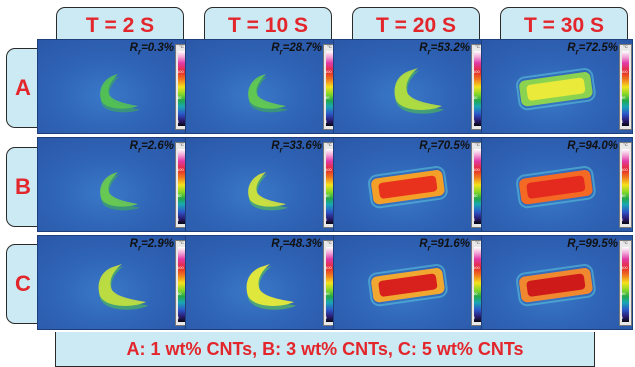  What do you see at coordinates (23, 88) in the screenshot?
I see `row-header-a: A` at bounding box center [23, 88].